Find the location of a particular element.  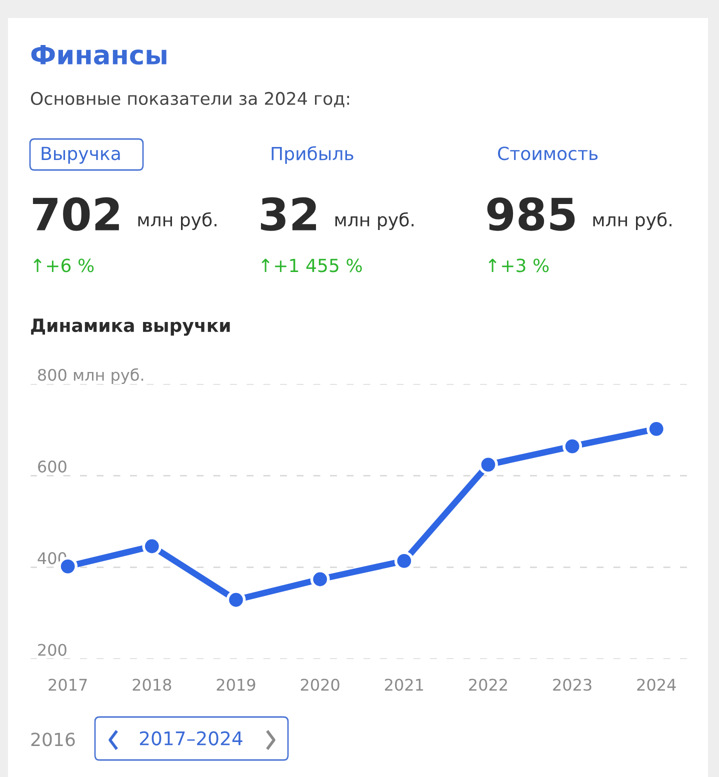

text: ↑+6 % is located at coordinates (64, 265).